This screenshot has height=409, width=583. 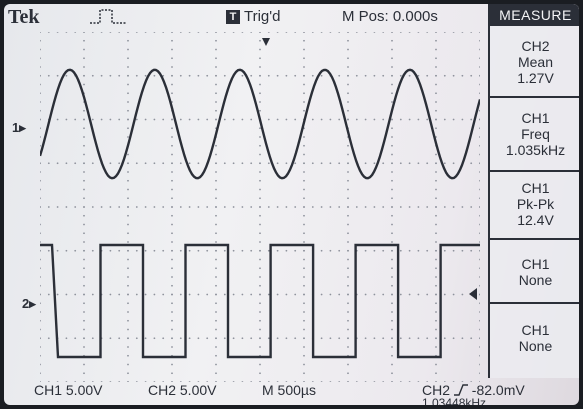 I want to click on trigger-level-icon, so click(x=473, y=294).